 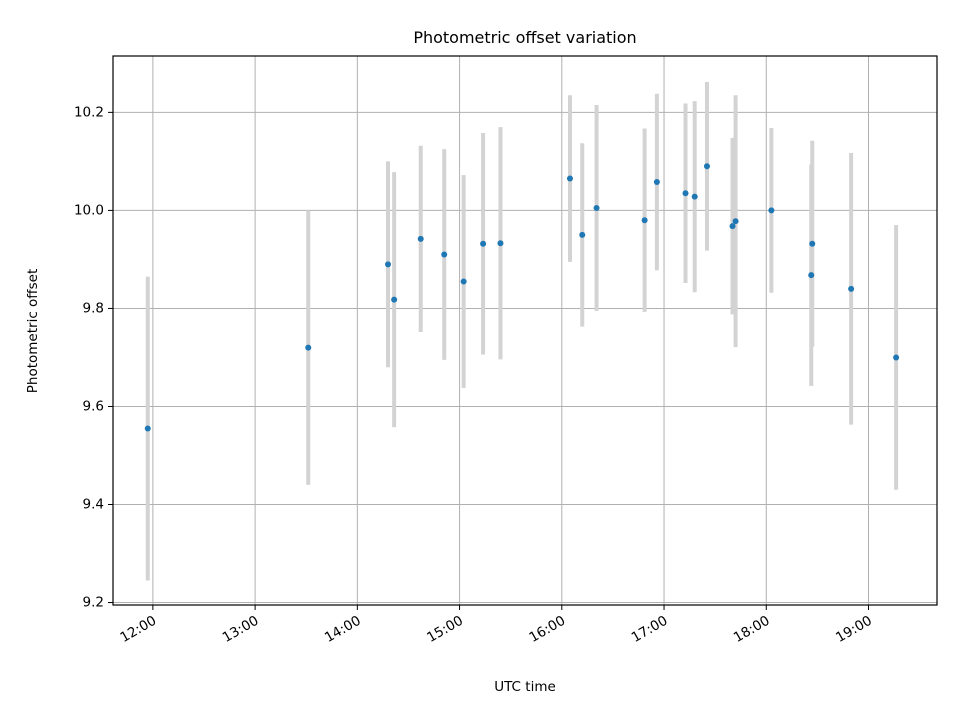 I want to click on y-tick-label: 9.8, so click(x=93, y=308).